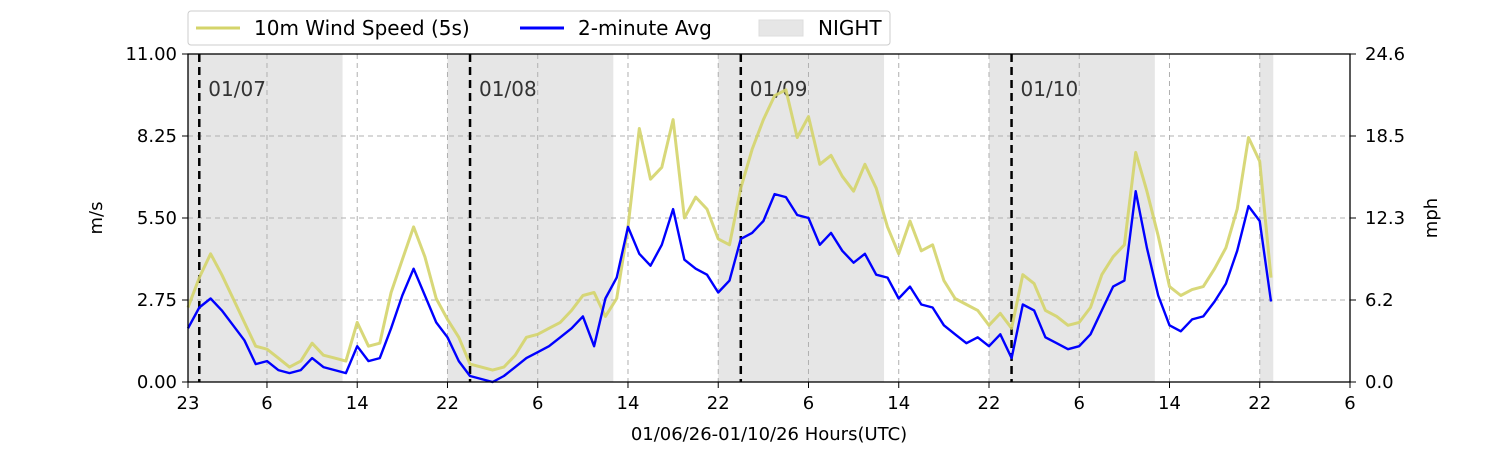 The width and height of the screenshot is (1500, 450). Describe the element at coordinates (769, 434) in the screenshot. I see `x-axis-label: 01/06/26-01/10/26 Hours(UTC)` at that location.